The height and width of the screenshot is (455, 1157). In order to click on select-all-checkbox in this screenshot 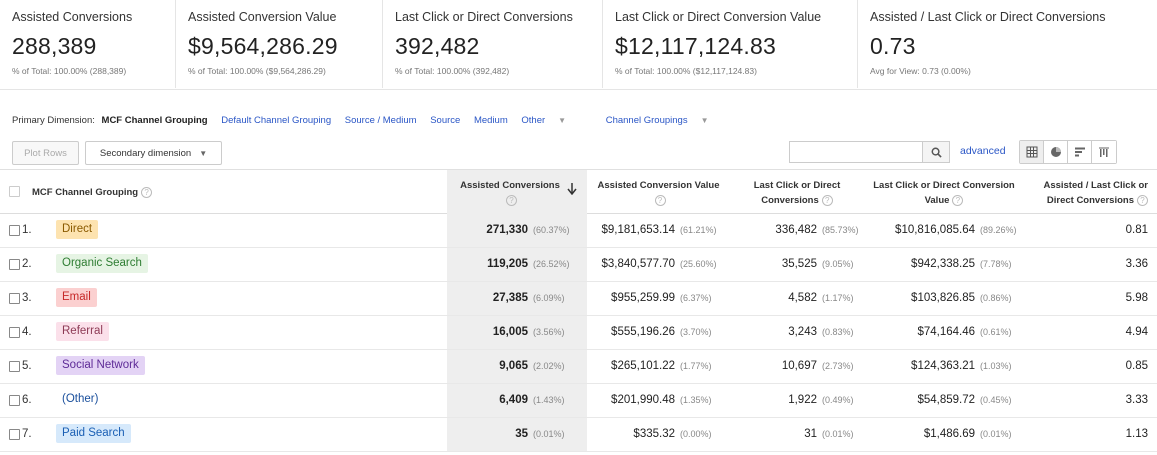, I will do `click(14, 191)`.